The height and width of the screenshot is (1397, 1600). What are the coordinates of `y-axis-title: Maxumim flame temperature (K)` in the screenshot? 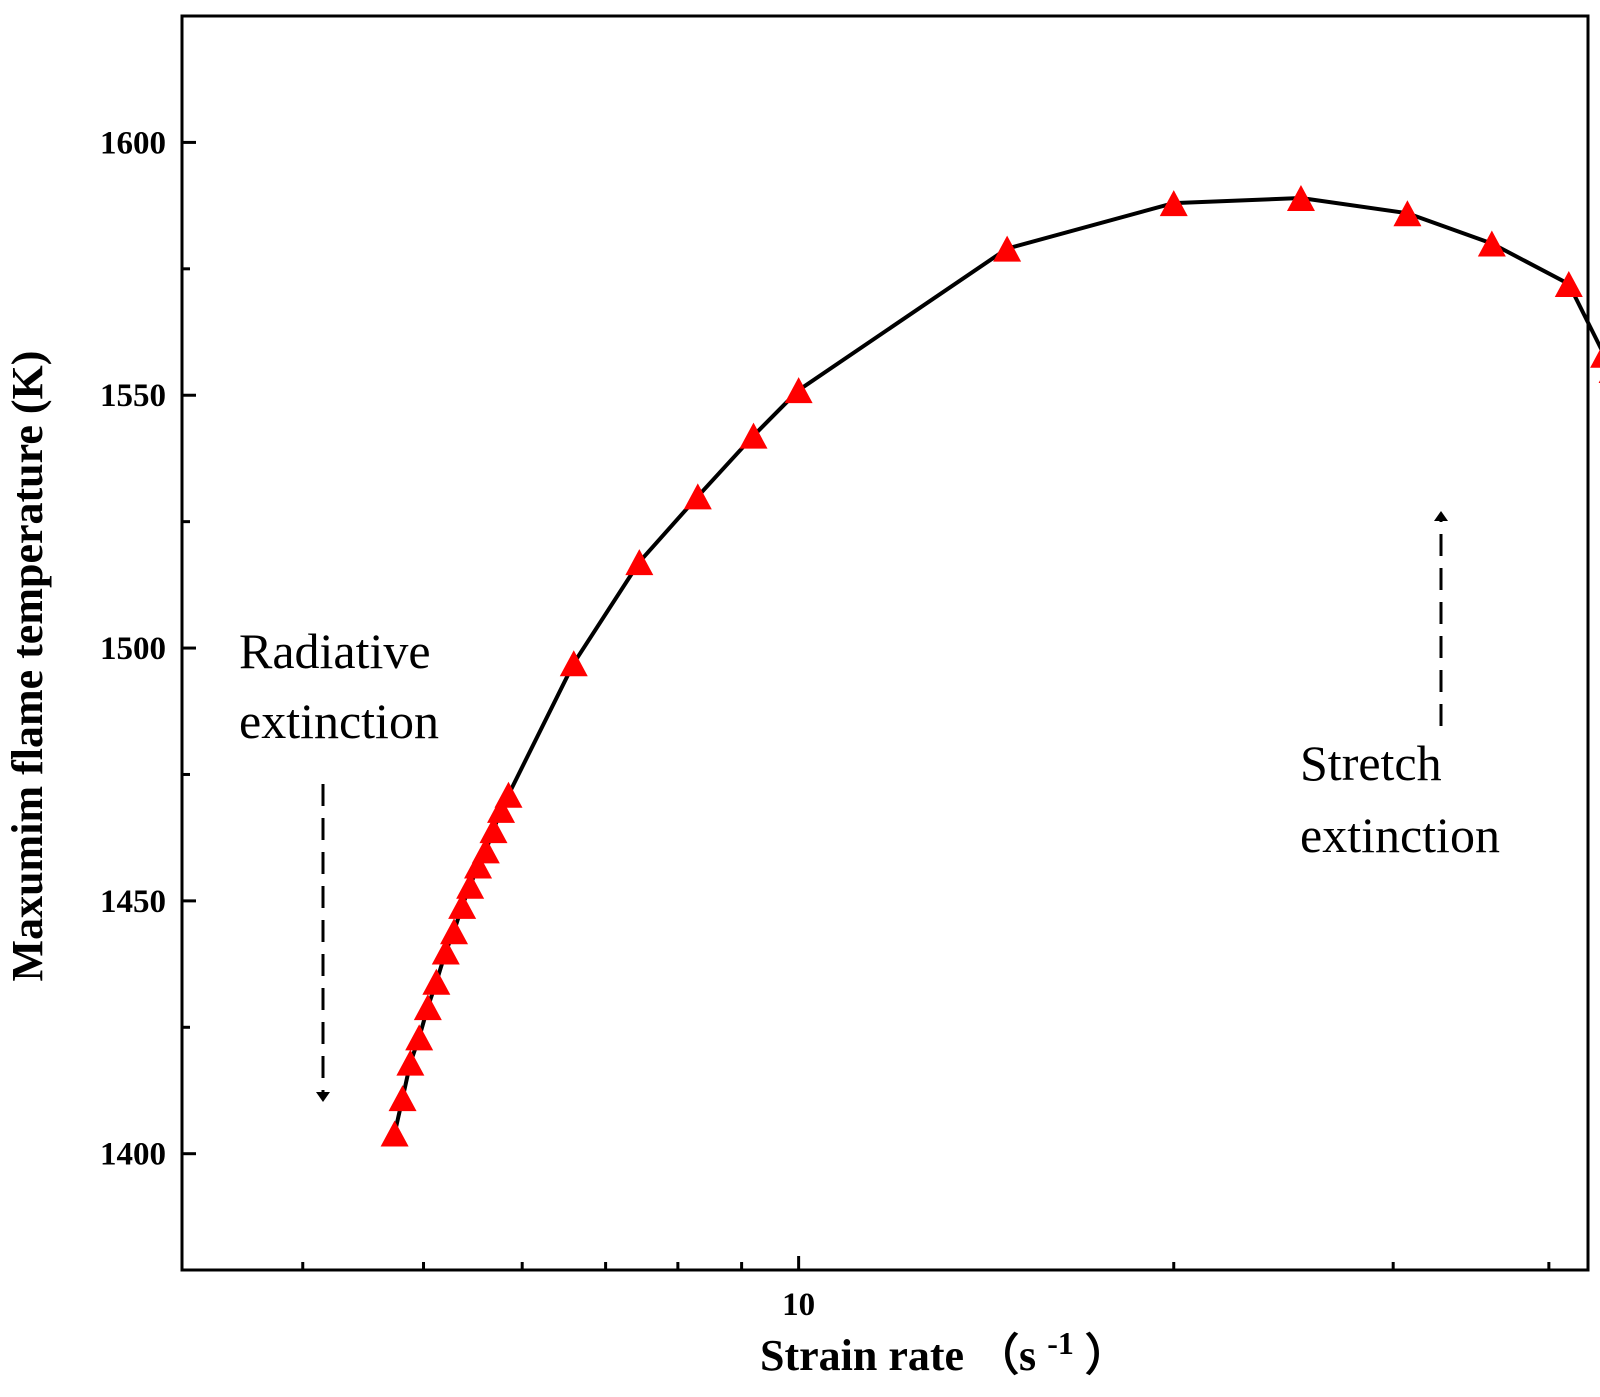 It's located at (27, 666).